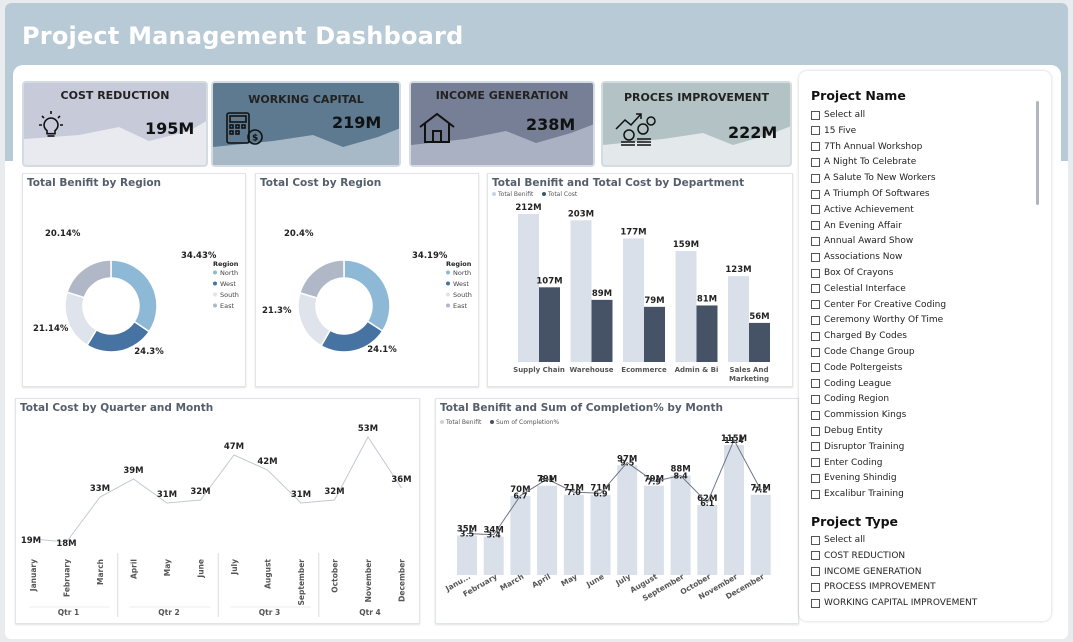 The height and width of the screenshot is (642, 1073). Describe the element at coordinates (851, 384) in the screenshot. I see `project-name-option: Coding League` at that location.